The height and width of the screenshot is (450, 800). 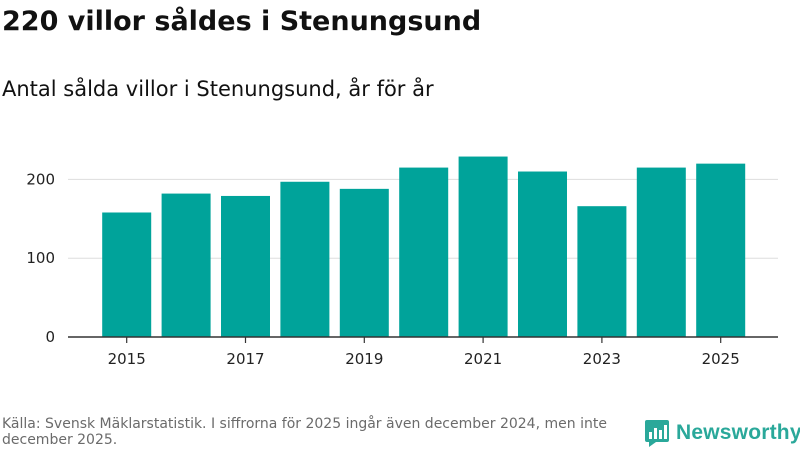 What do you see at coordinates (602, 271) in the screenshot?
I see `bar-2023` at bounding box center [602, 271].